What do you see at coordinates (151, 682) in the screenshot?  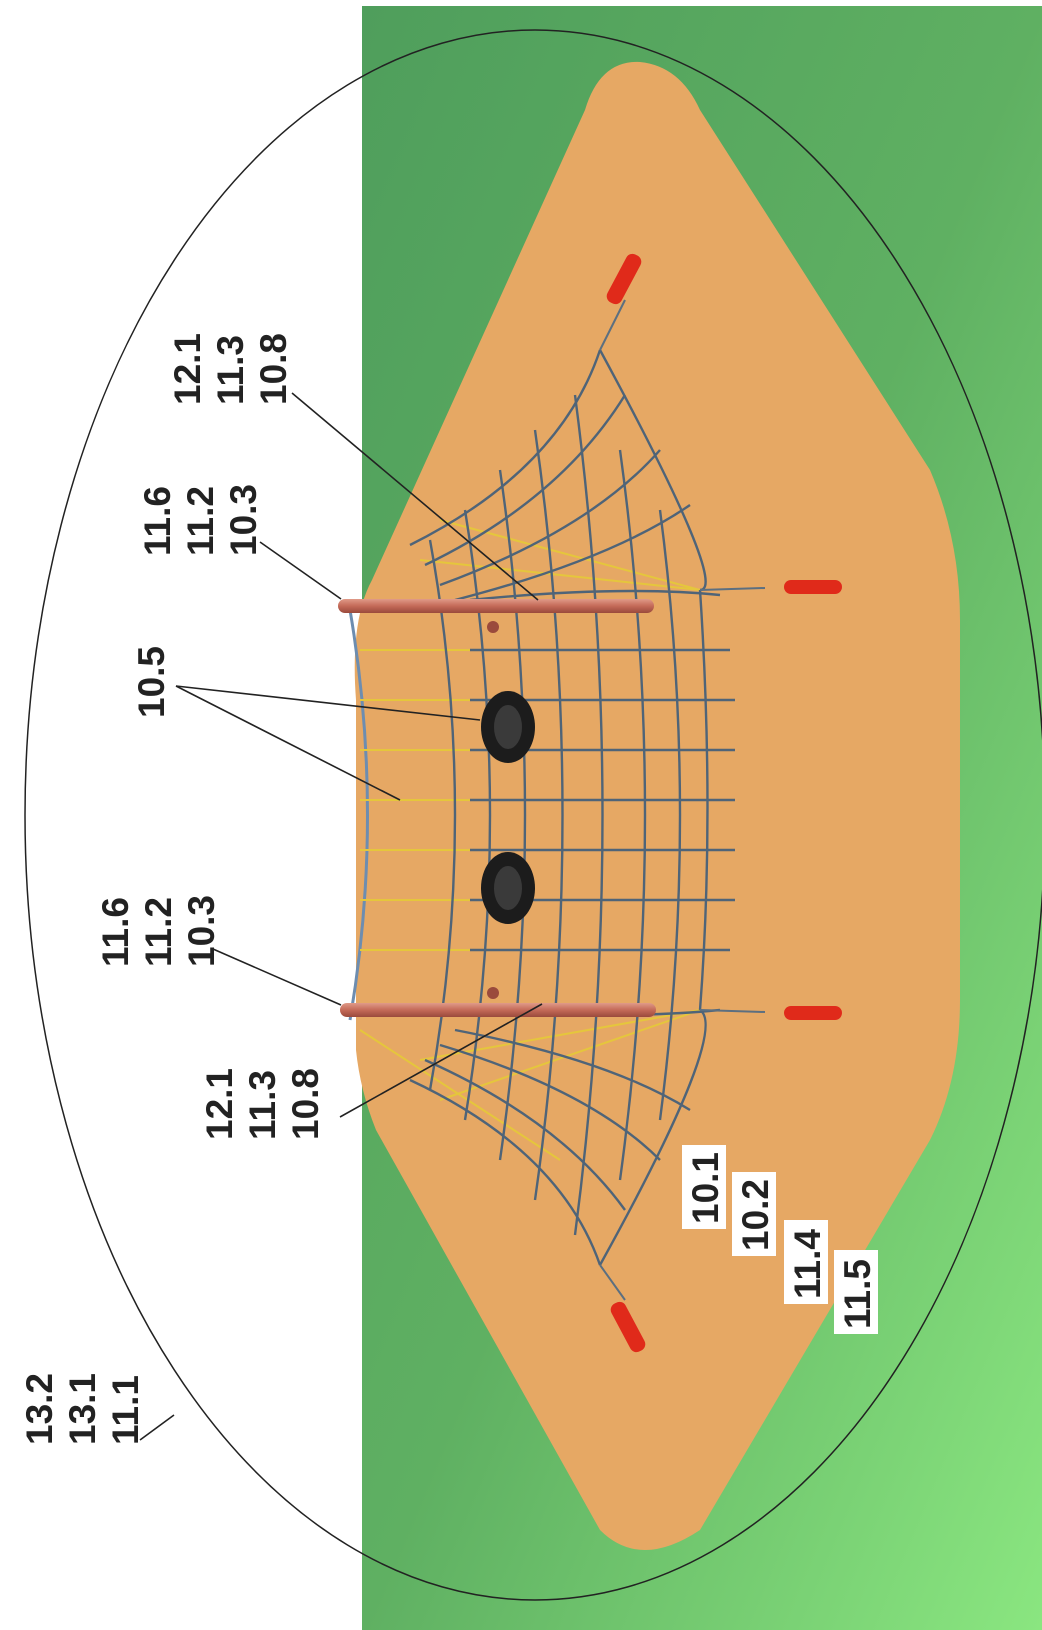 I see `net-element-label: 10.5` at bounding box center [151, 682].